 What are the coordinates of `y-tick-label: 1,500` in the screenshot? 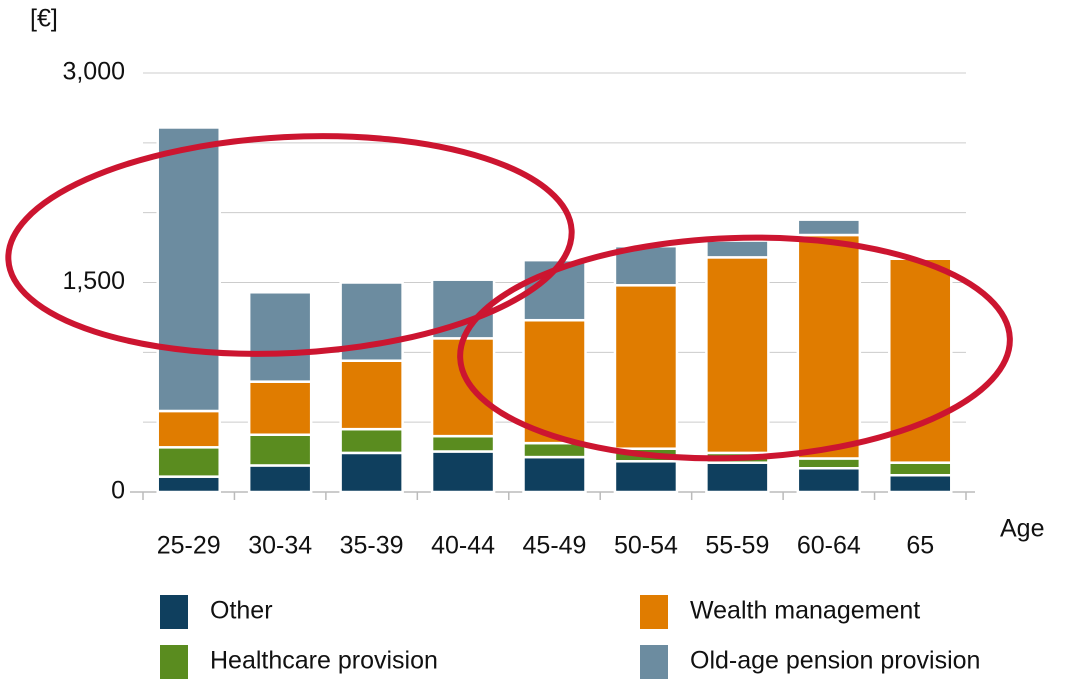 It's located at (93, 281).